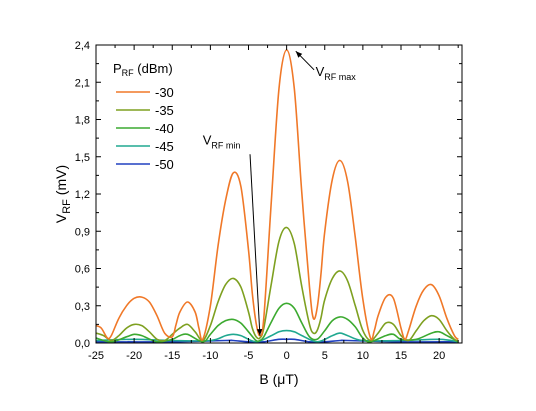  What do you see at coordinates (82, 46) in the screenshot?
I see `y-tick-label: 2,4` at bounding box center [82, 46].